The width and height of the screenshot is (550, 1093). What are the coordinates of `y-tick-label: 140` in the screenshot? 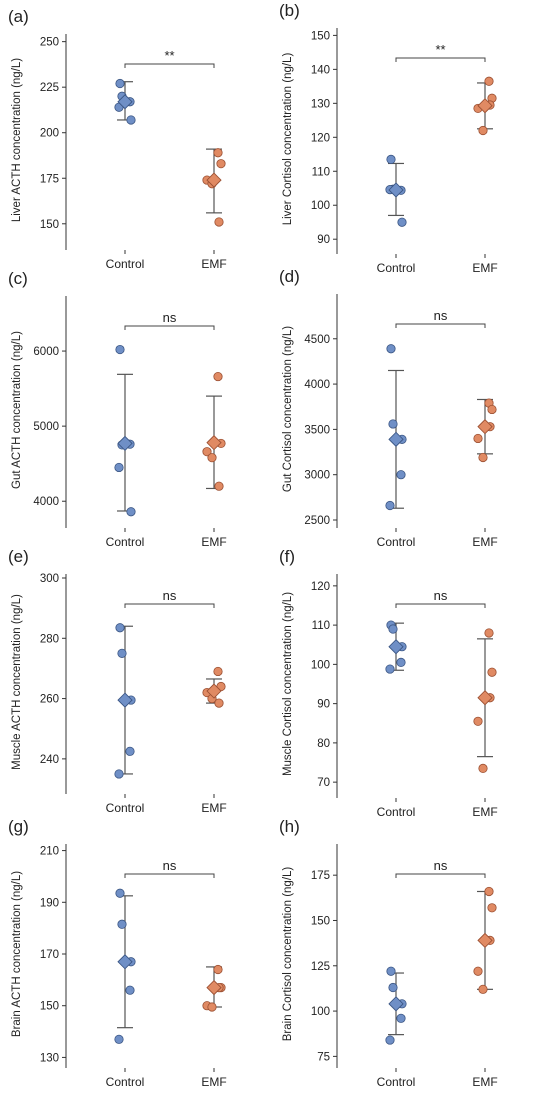 It's located at (320, 70).